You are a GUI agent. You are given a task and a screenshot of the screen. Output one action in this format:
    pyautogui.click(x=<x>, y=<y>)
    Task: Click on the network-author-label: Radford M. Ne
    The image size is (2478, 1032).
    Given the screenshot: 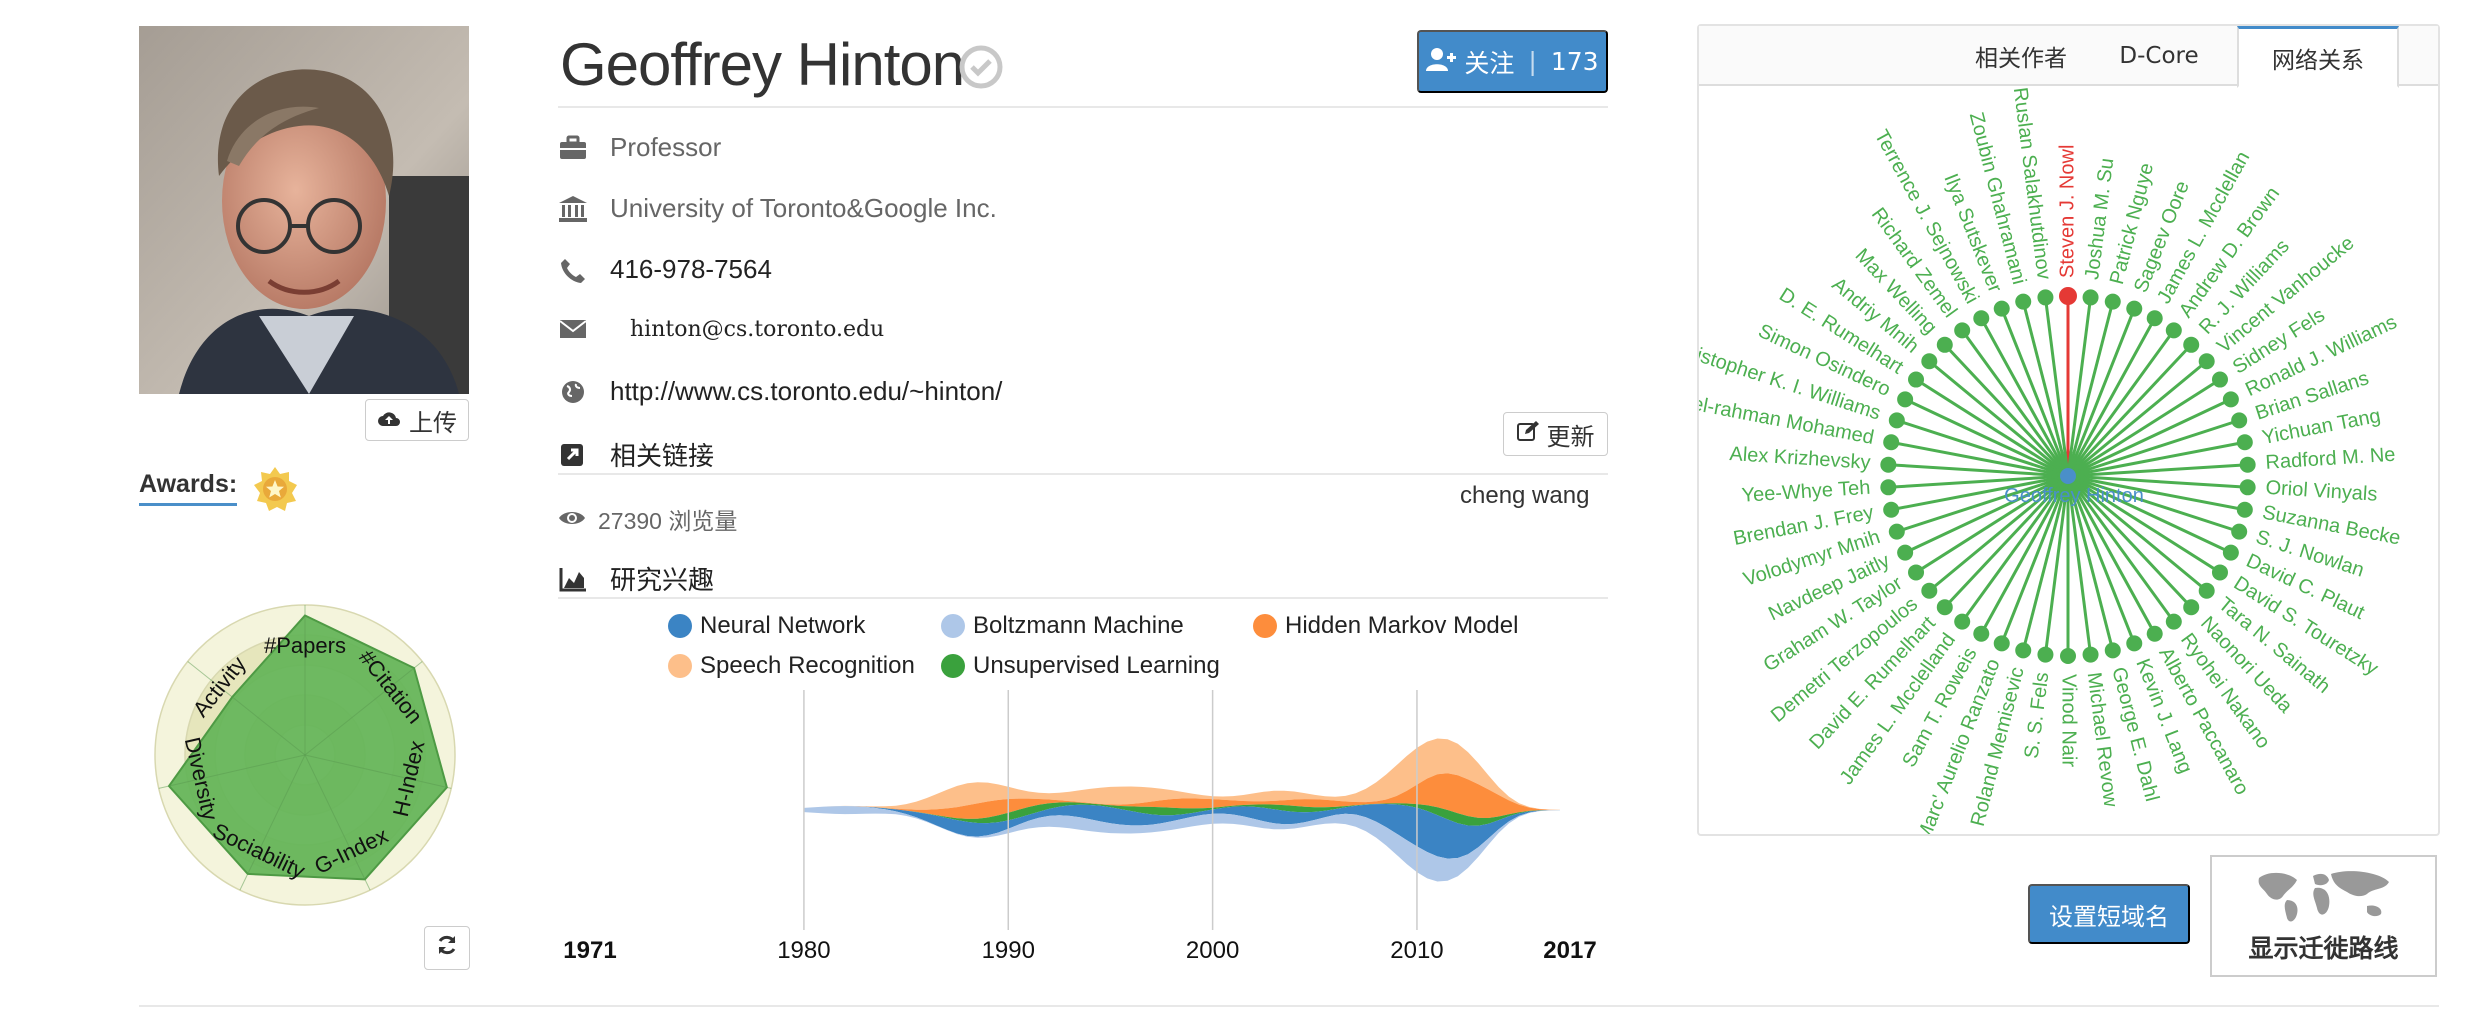 What is the action you would take?
    pyautogui.click(x=2330, y=459)
    